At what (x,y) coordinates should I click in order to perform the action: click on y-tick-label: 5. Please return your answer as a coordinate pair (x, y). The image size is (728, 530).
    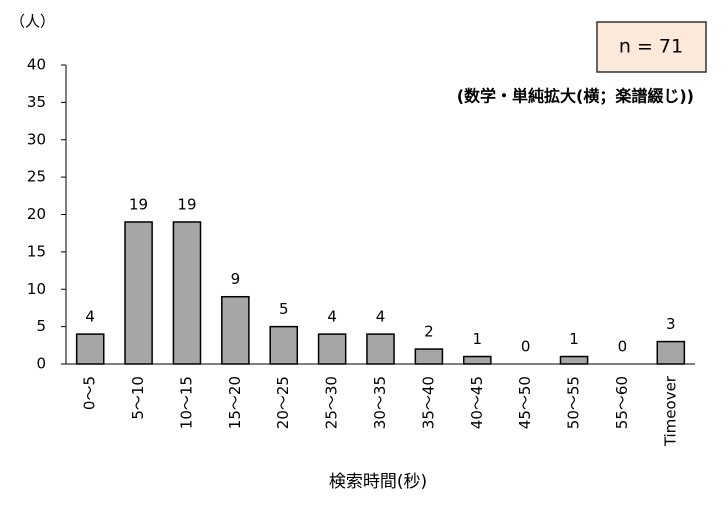
    Looking at the image, I should click on (41, 326).